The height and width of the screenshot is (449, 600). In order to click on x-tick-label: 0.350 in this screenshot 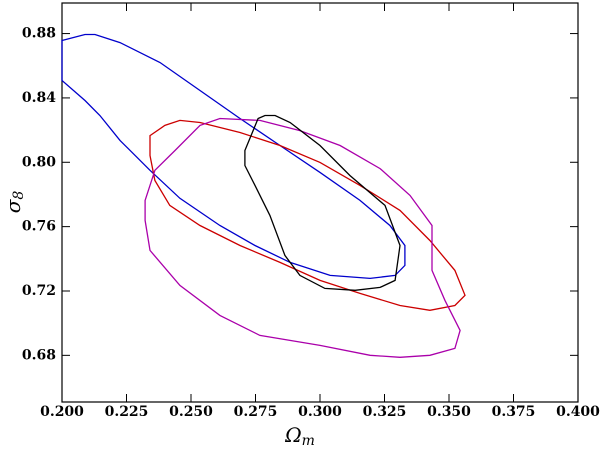, I will do `click(449, 412)`.